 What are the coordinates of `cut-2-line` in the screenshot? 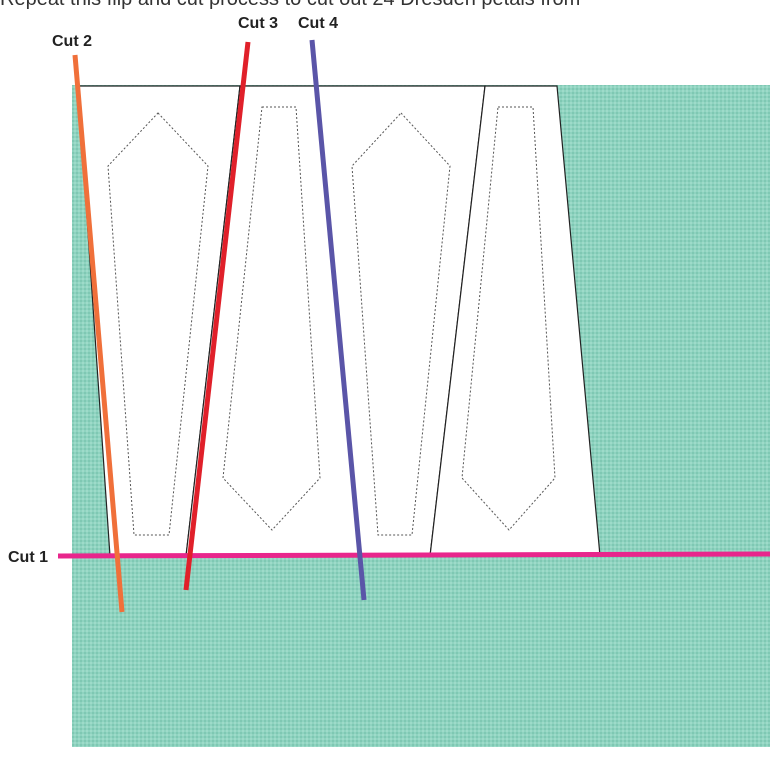 It's located at (98, 333).